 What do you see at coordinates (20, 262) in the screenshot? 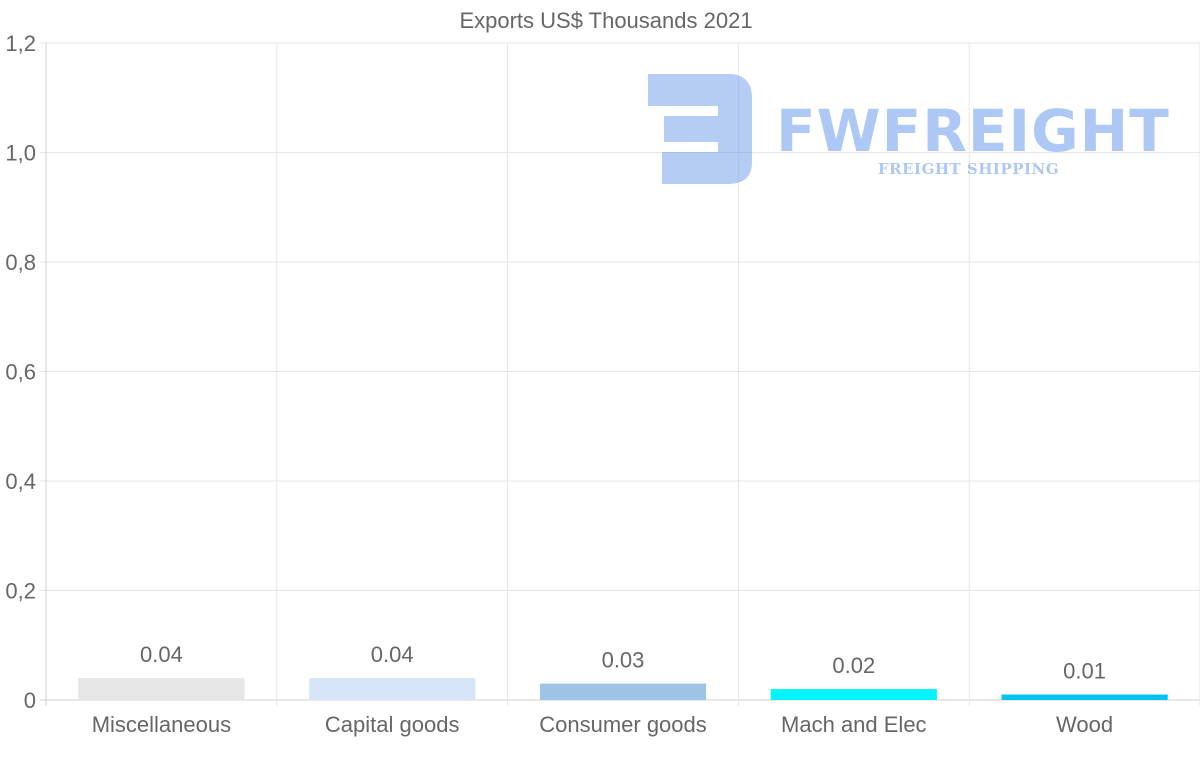
I see `y-tick-label: 0,8` at bounding box center [20, 262].